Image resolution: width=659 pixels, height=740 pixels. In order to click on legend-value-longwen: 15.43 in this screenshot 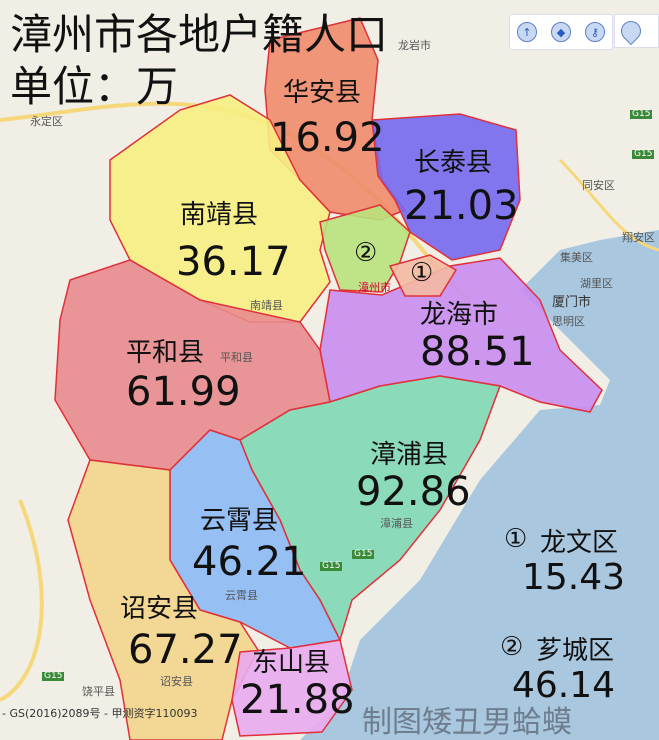, I will do `click(574, 577)`.